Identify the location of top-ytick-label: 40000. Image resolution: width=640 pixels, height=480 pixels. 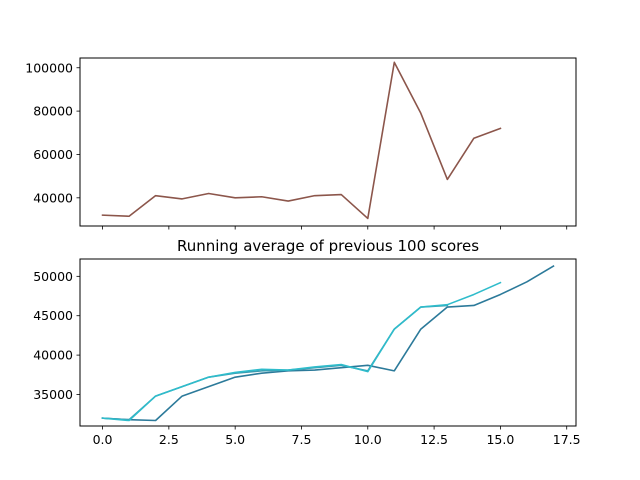
(53, 197).